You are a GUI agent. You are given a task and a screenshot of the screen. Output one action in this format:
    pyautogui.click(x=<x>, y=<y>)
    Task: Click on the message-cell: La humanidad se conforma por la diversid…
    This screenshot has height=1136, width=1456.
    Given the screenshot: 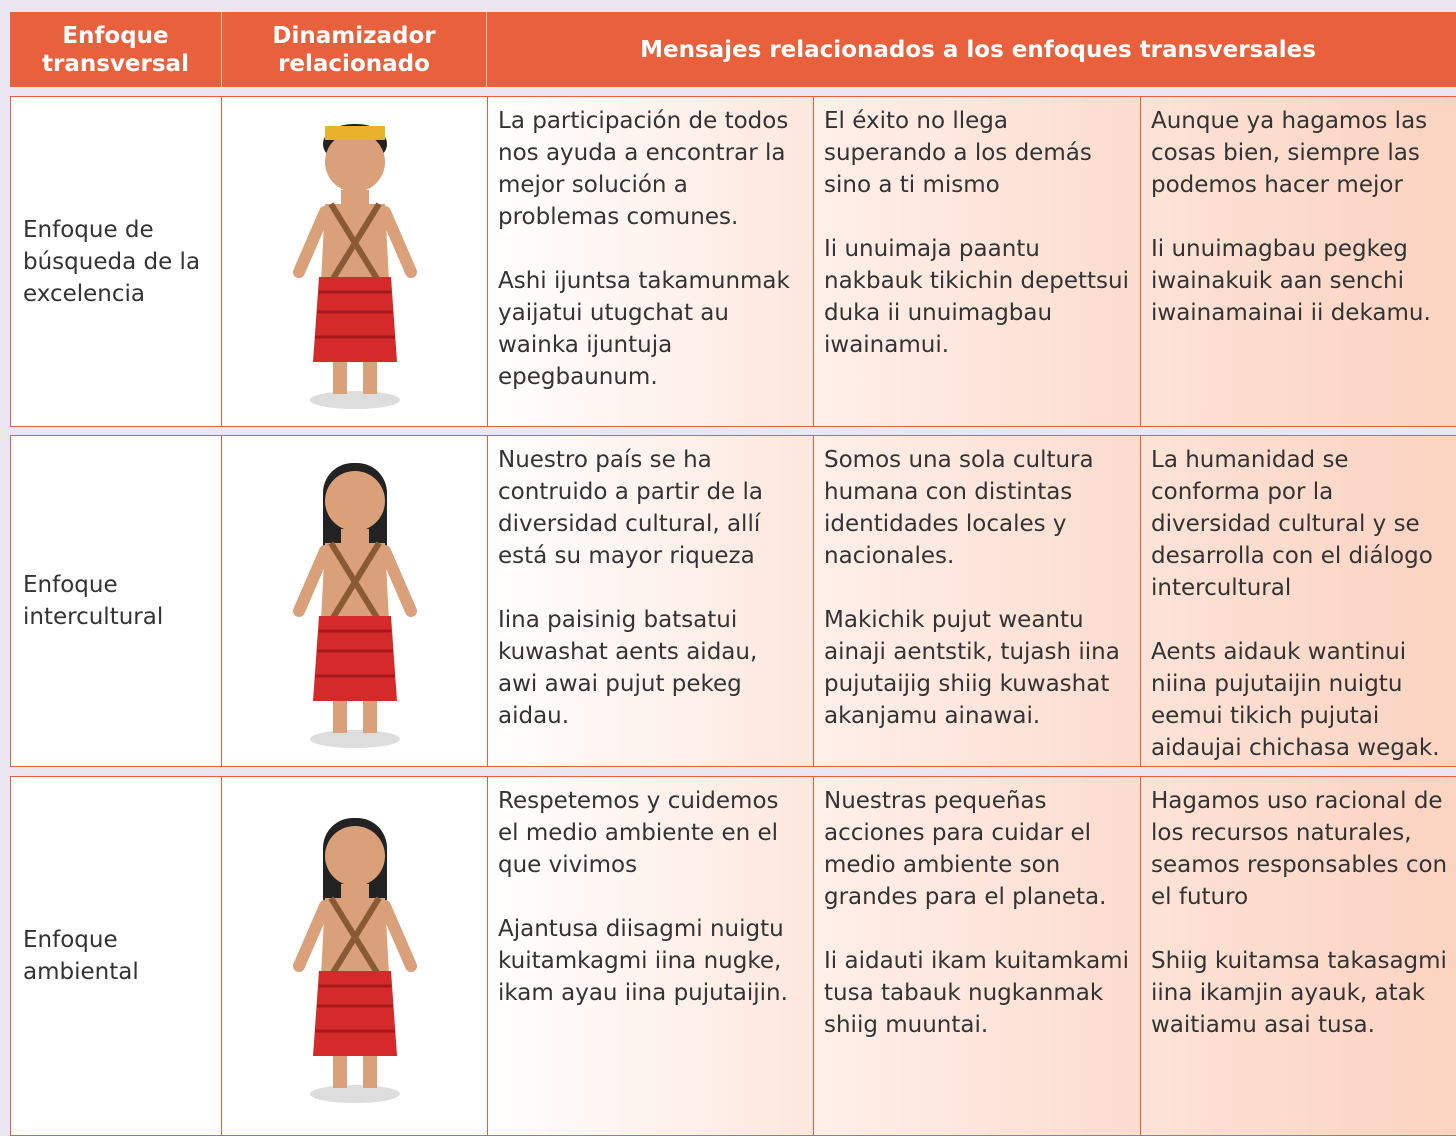 What is the action you would take?
    pyautogui.click(x=1298, y=601)
    